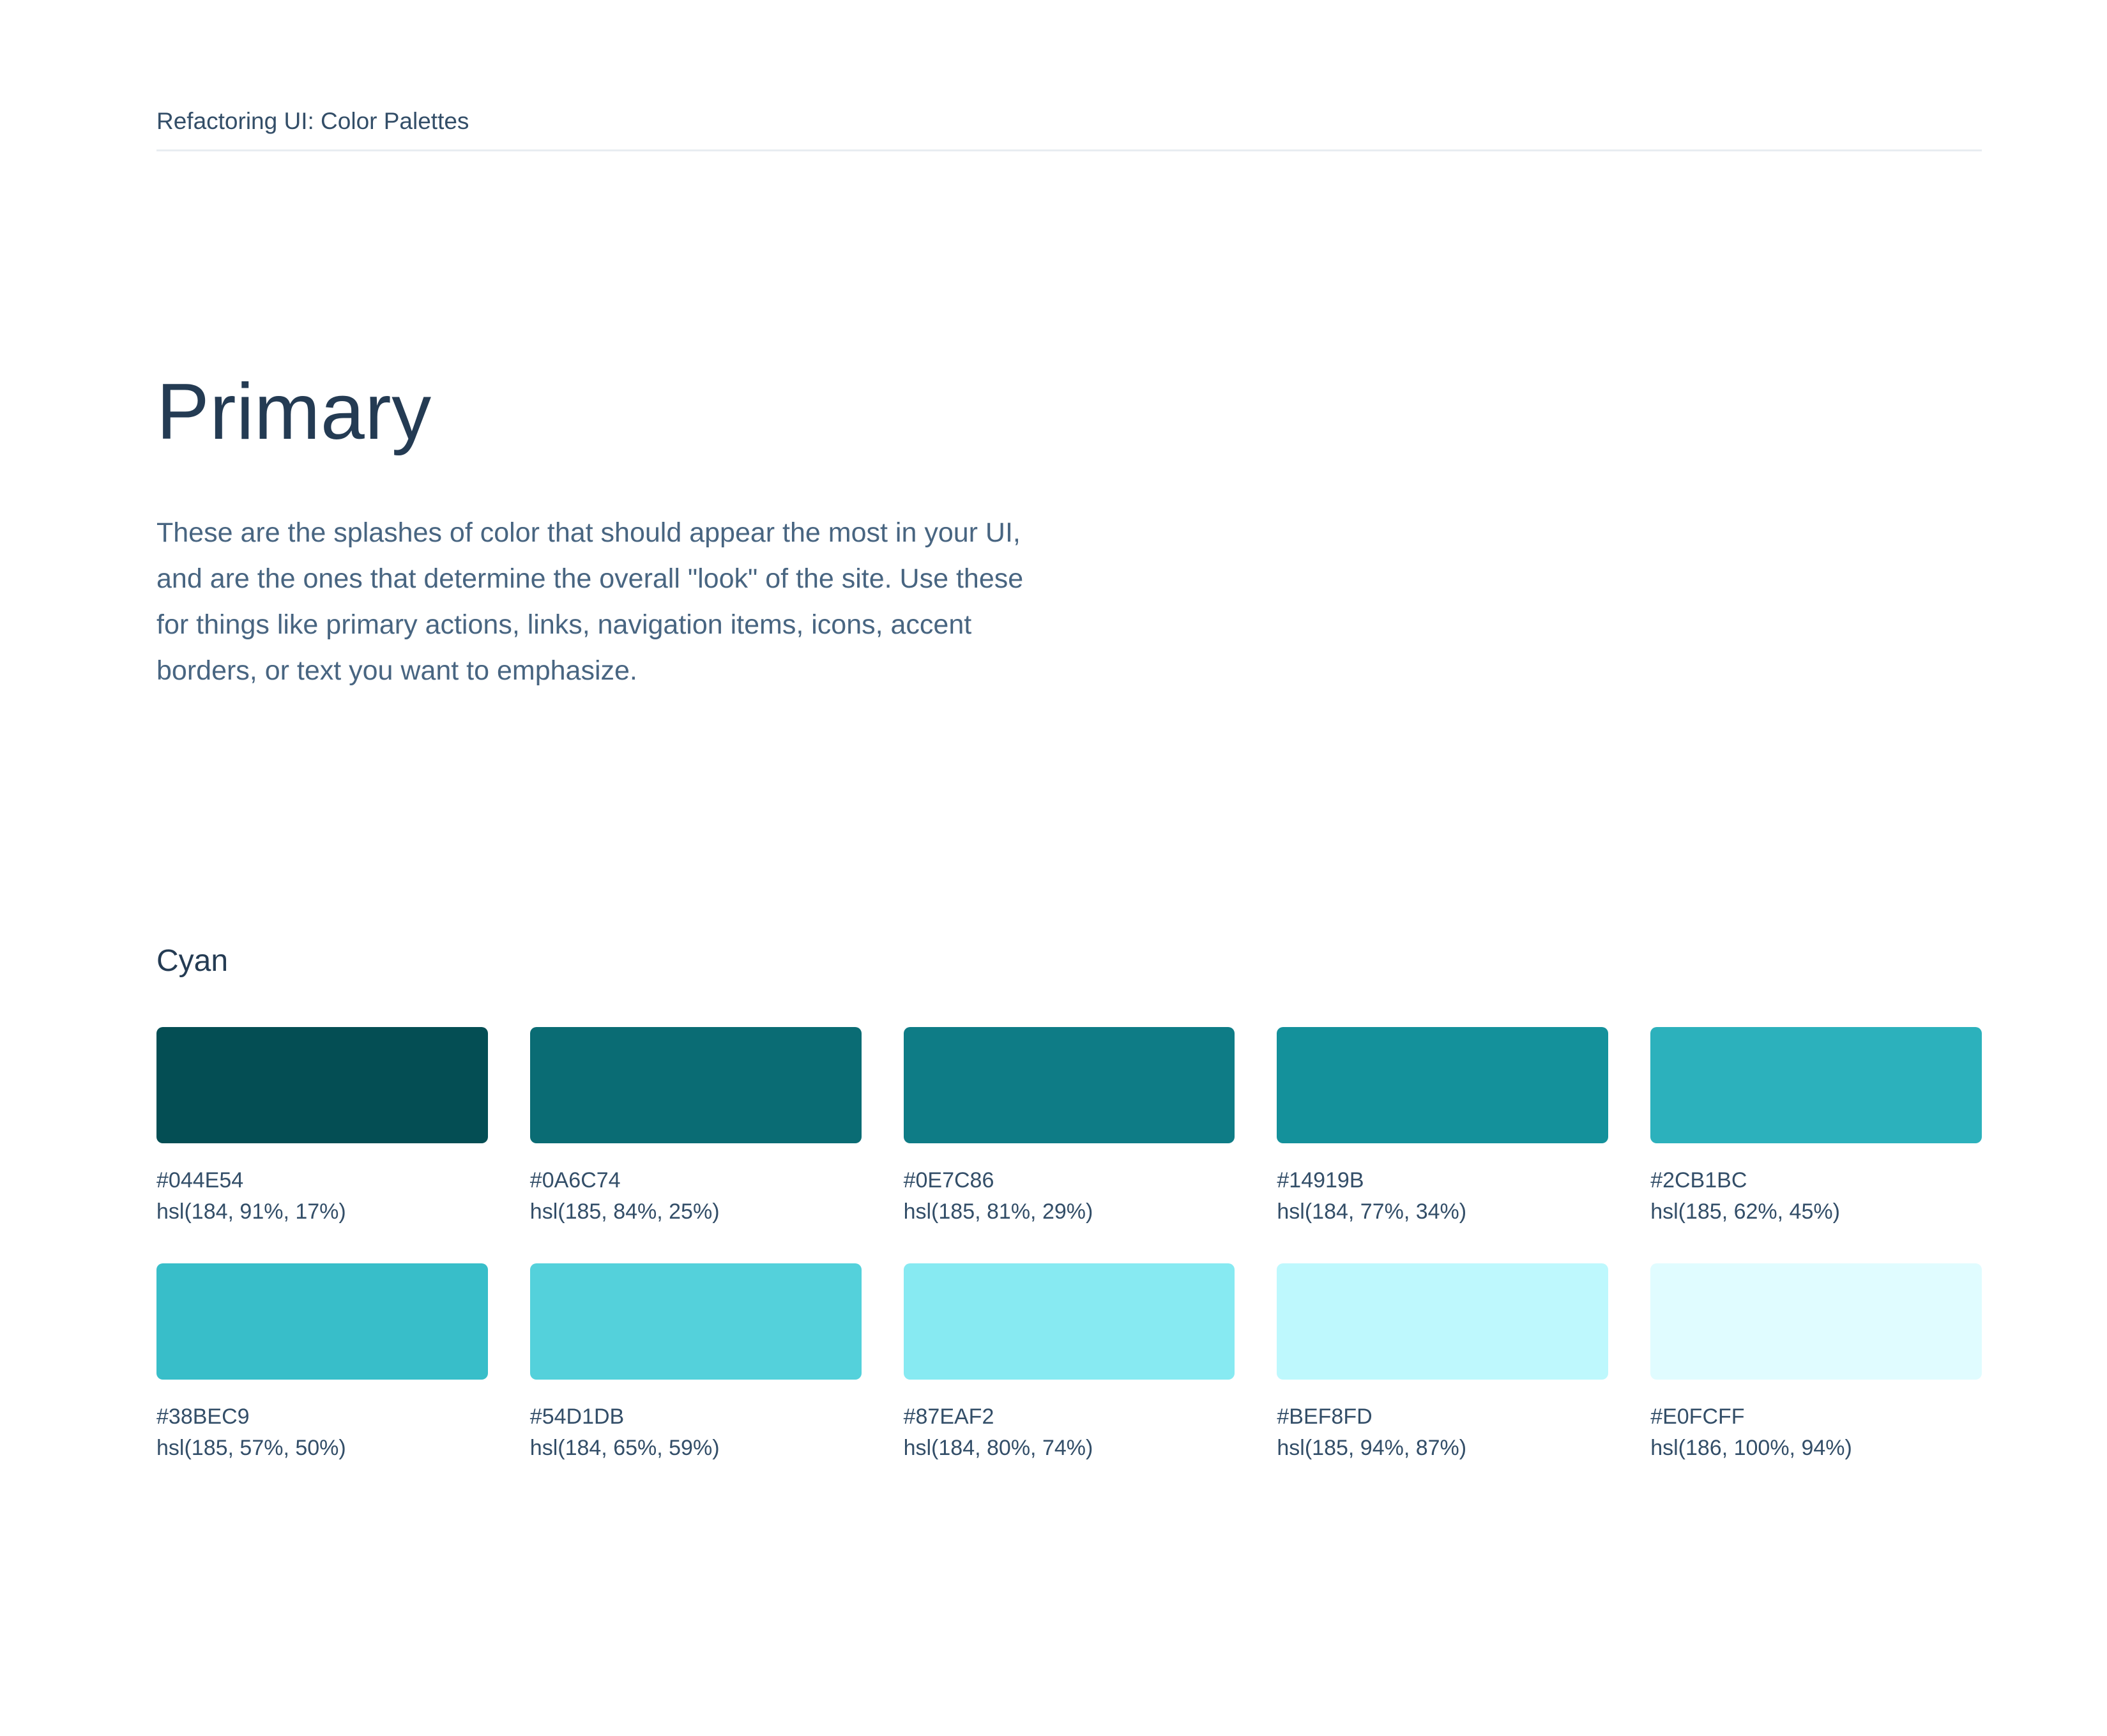 This screenshot has height=1736, width=2107. I want to click on section-title: Primary, so click(294, 412).